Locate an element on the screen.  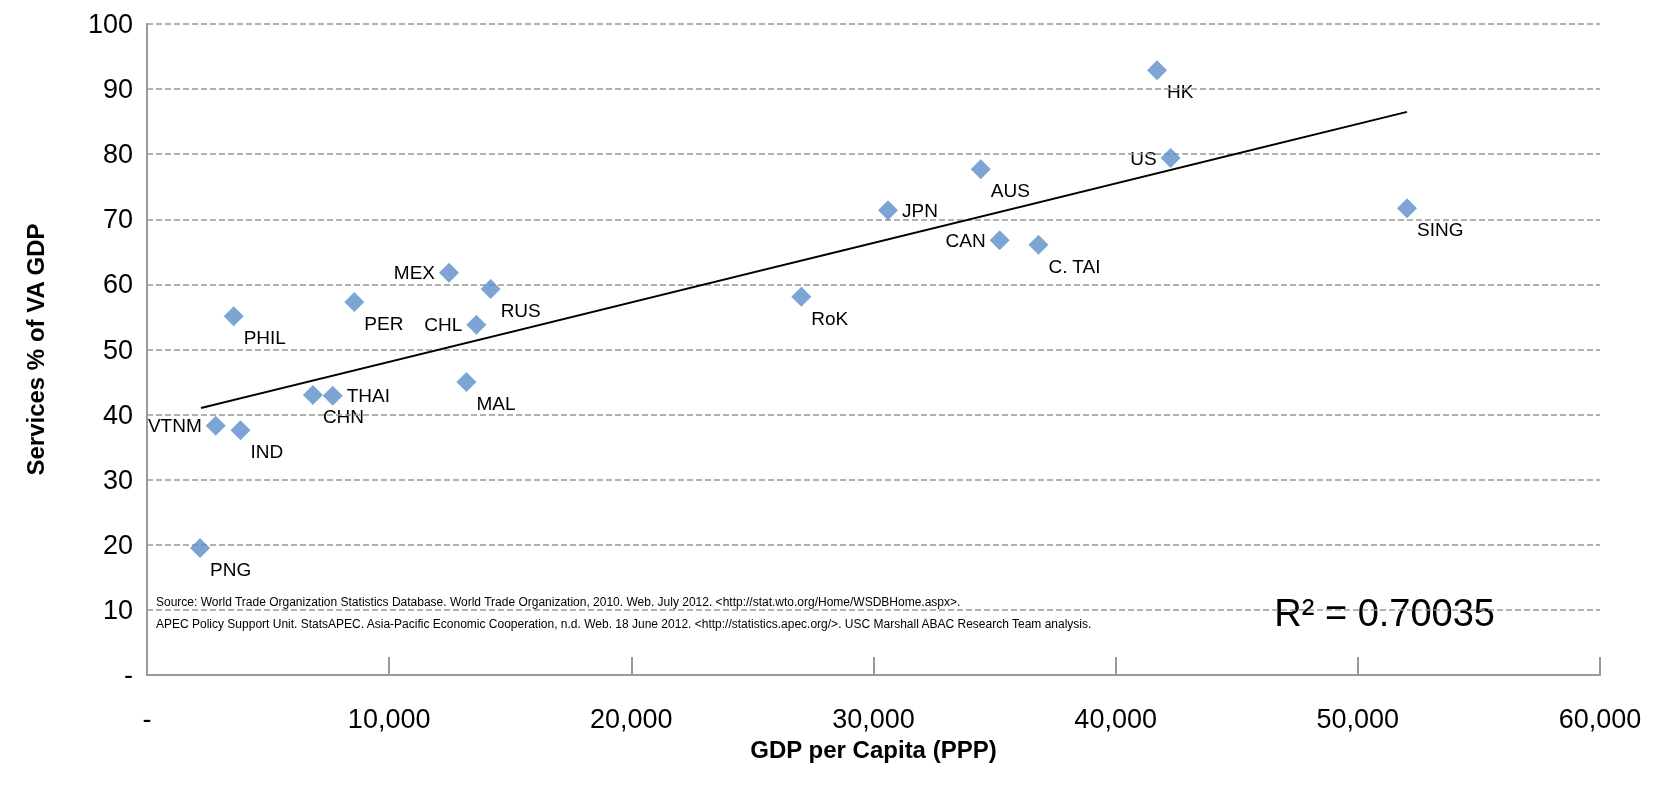
annotation: PNG is located at coordinates (231, 570).